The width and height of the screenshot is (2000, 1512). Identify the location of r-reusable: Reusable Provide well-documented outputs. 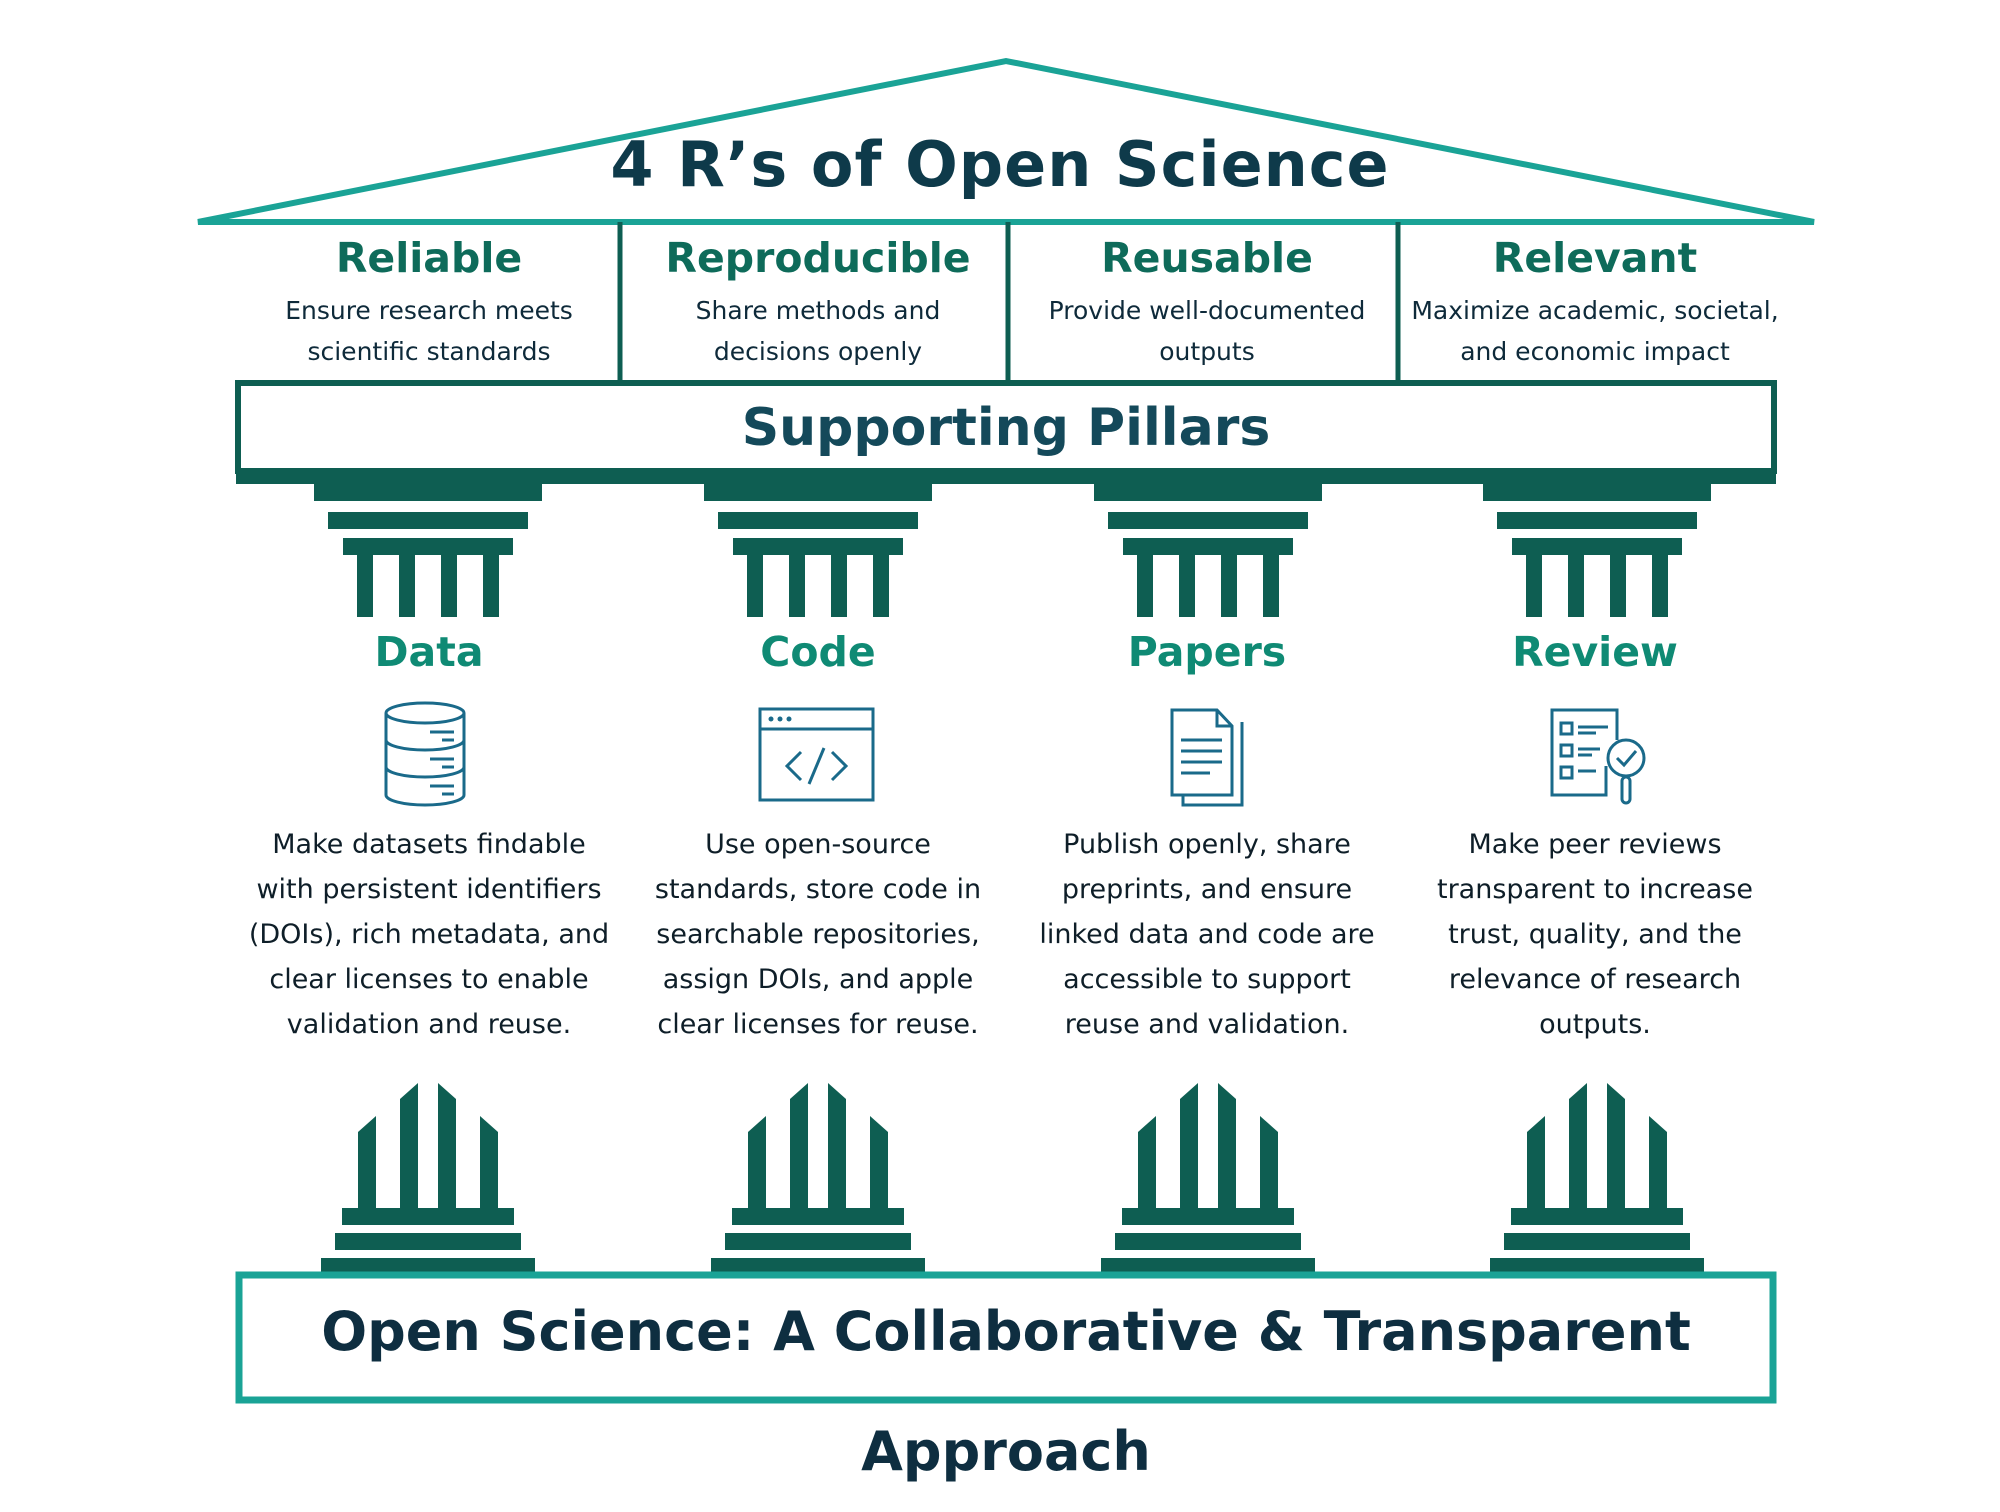
(1207, 302).